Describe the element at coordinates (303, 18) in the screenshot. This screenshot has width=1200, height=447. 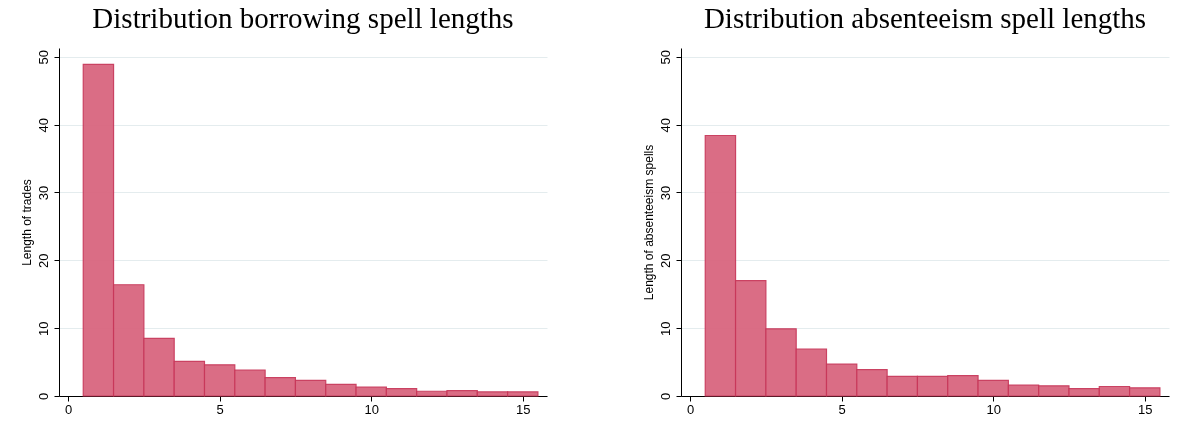
I see `chart-title: Distribution borrowing spell lengths` at that location.